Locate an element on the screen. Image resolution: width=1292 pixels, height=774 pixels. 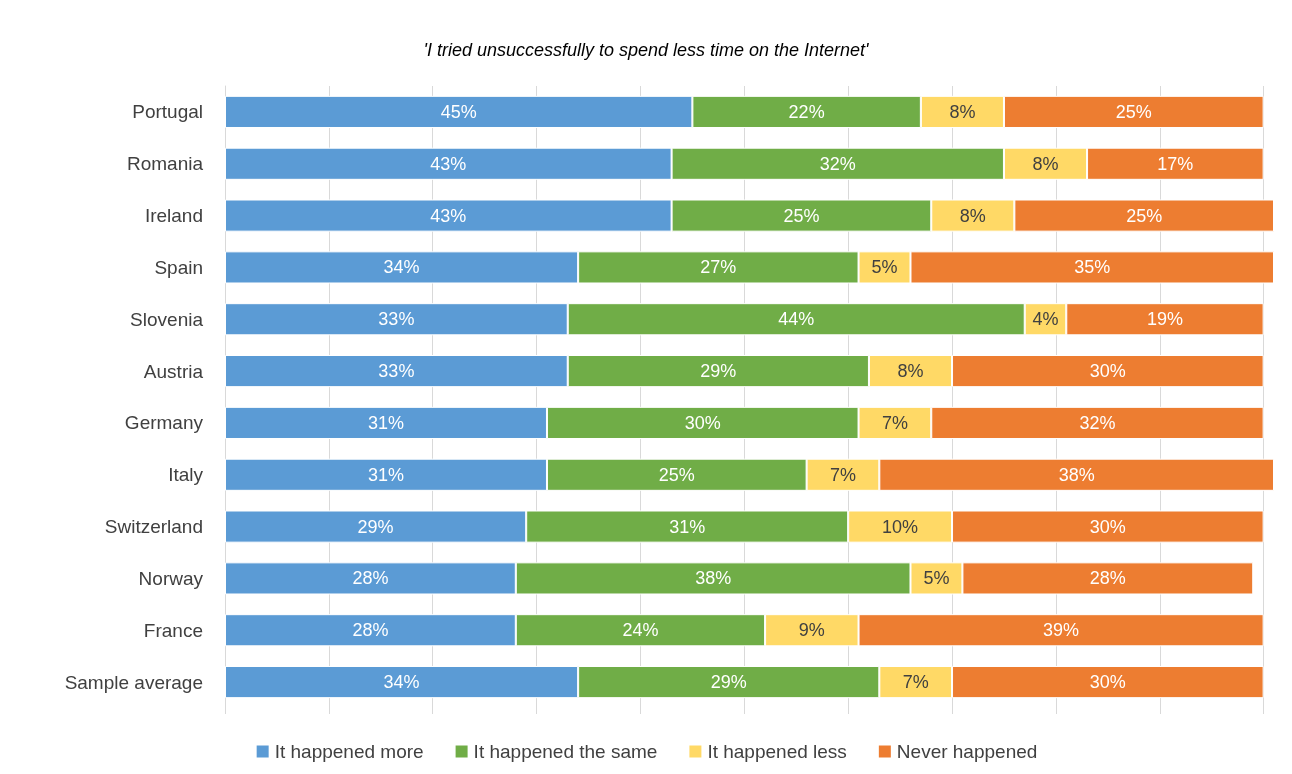
y-tick-label: Spain is located at coordinates (178, 267).